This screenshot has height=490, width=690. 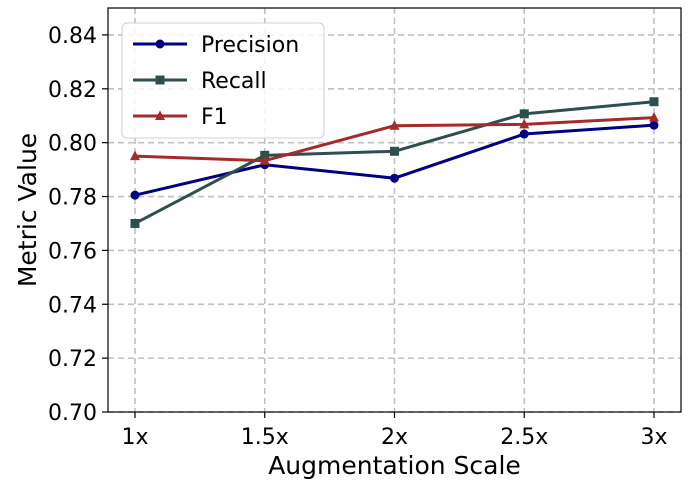 What do you see at coordinates (200, 81) in the screenshot?
I see `legend-item-recall: Recall` at bounding box center [200, 81].